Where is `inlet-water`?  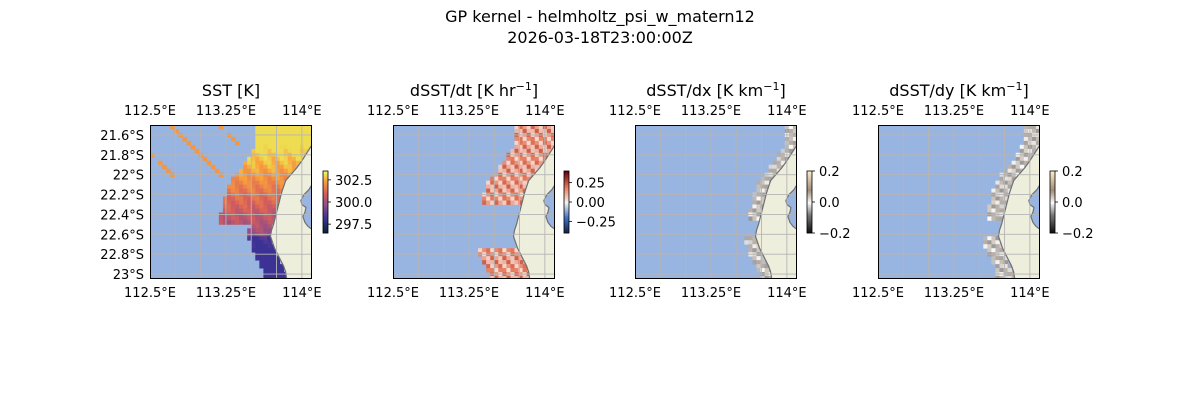
inlet-water is located at coordinates (306, 207).